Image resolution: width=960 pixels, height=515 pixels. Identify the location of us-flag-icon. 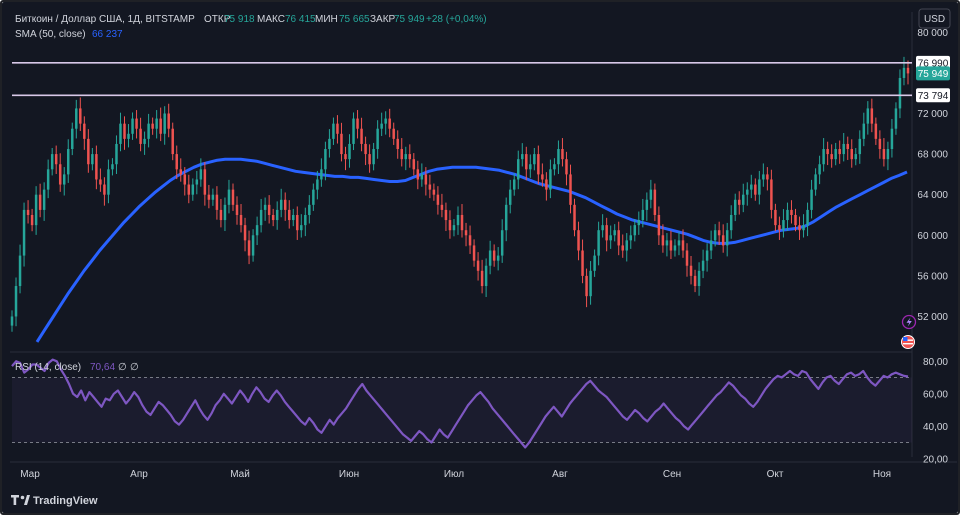
(908, 342).